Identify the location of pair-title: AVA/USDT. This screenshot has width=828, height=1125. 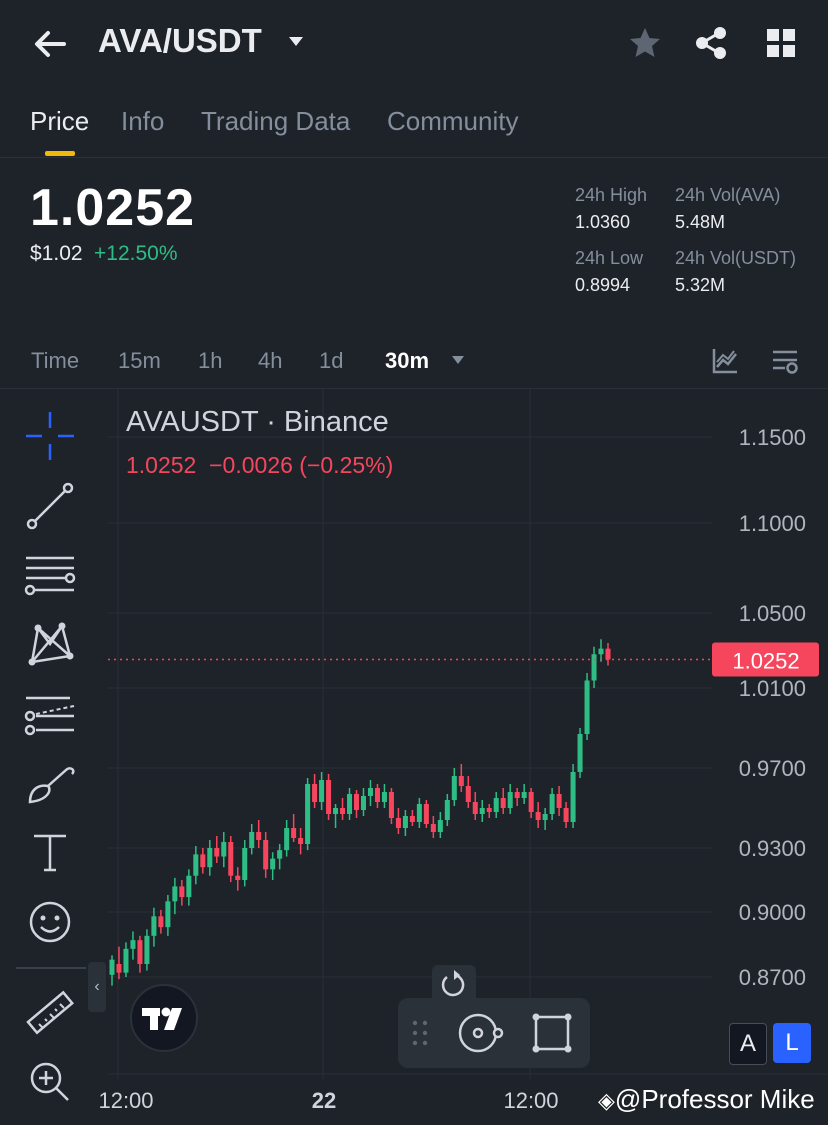
(180, 40).